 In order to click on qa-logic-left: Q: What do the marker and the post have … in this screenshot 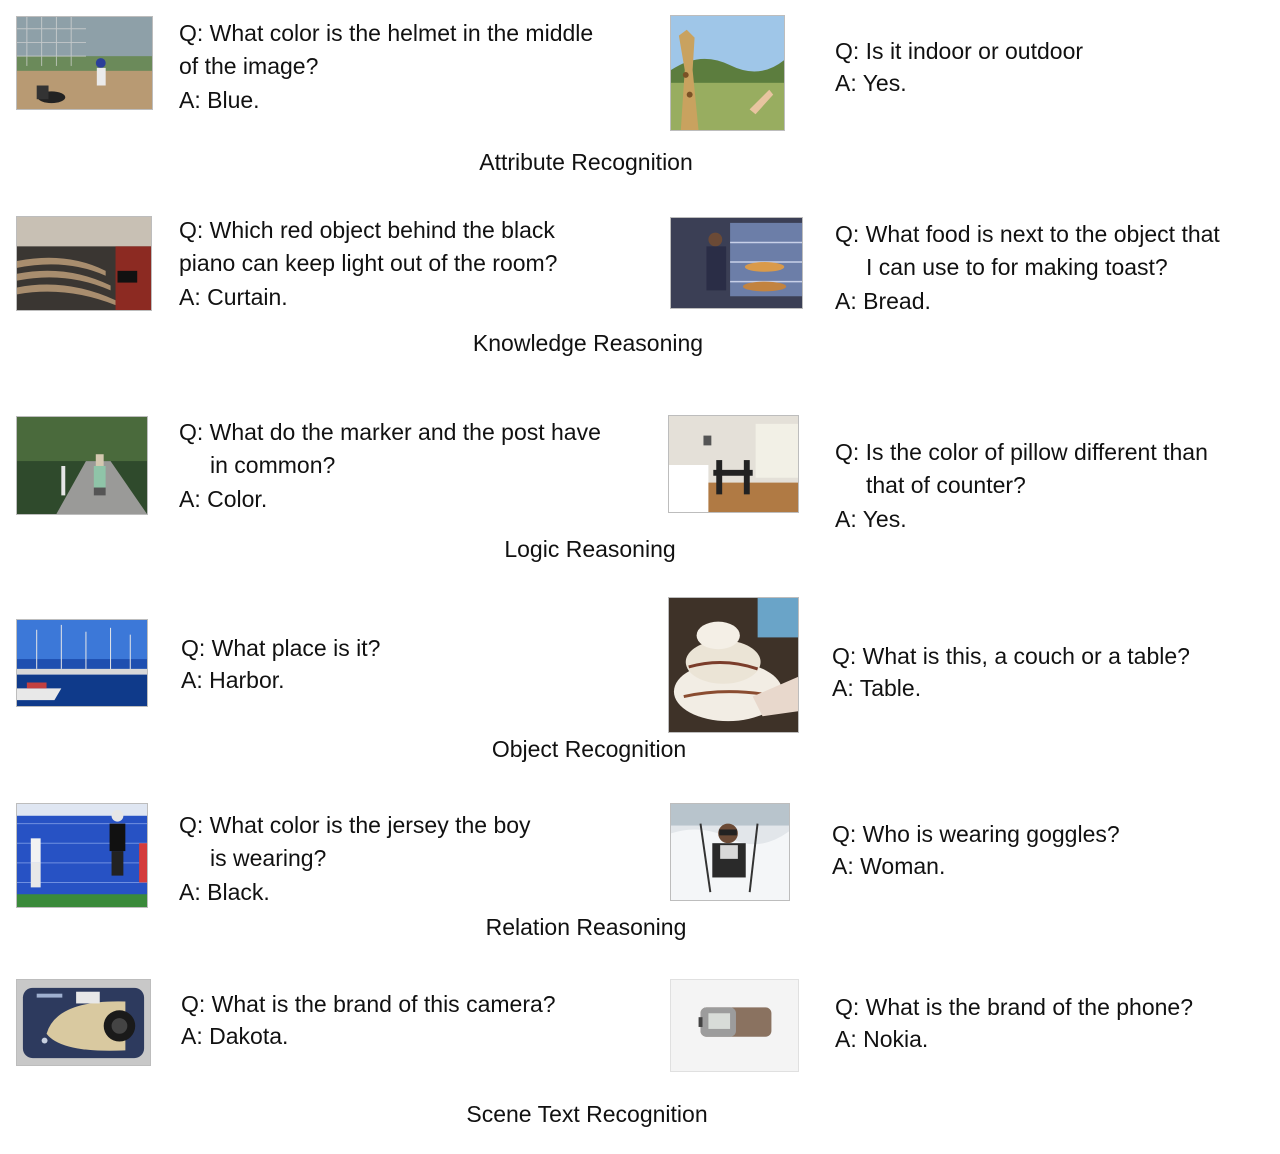, I will do `click(390, 466)`.